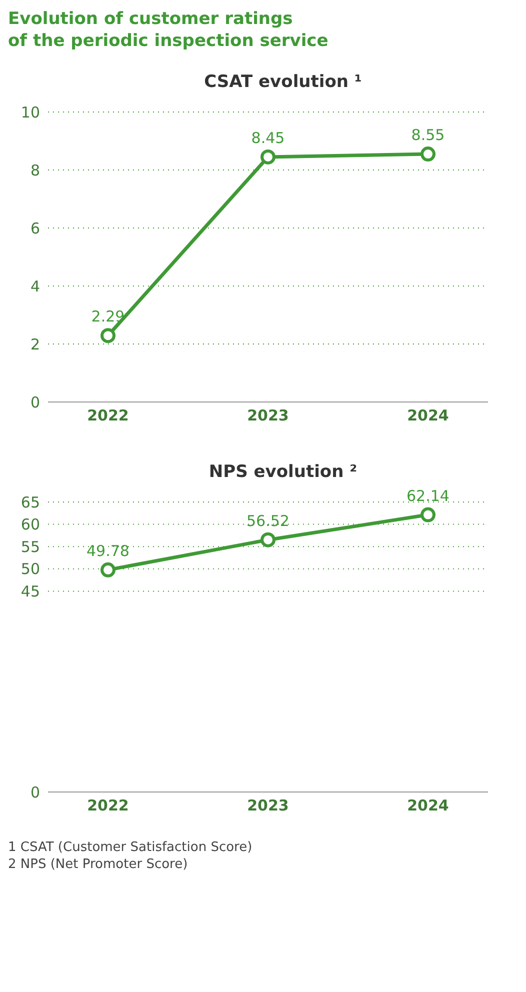  Describe the element at coordinates (35, 228) in the screenshot. I see `y-tick-label: 6` at that location.